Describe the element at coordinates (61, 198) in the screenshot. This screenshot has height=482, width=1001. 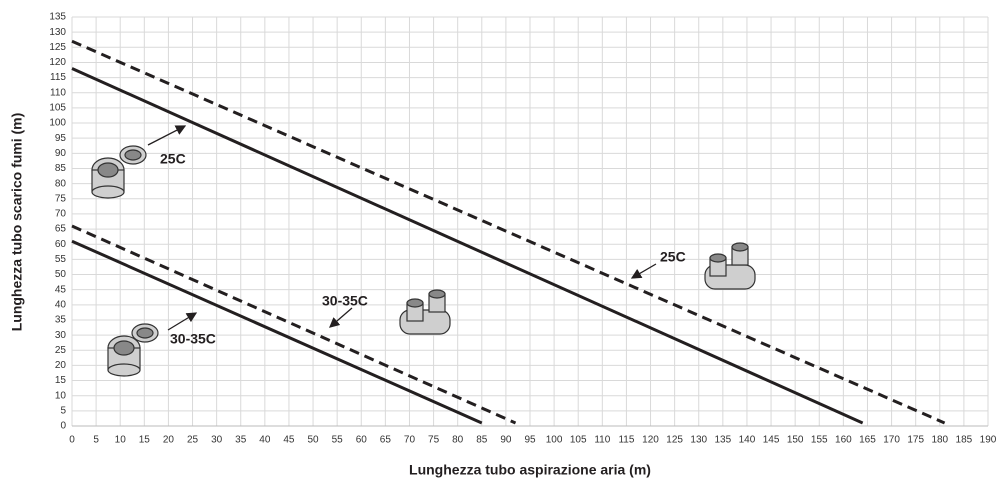
I see `y-tick-label: 75` at that location.